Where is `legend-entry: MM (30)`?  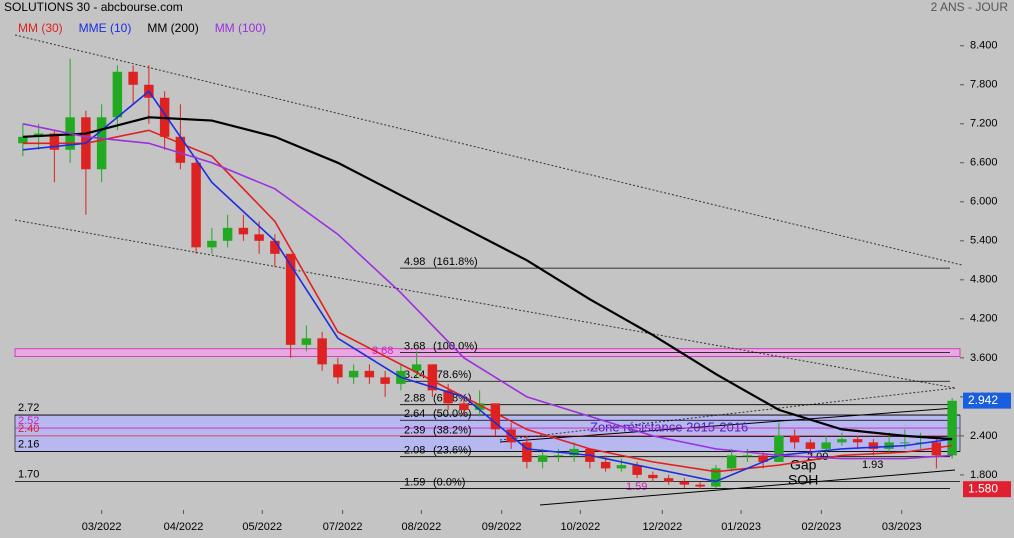 legend-entry: MM (30) is located at coordinates (40, 28).